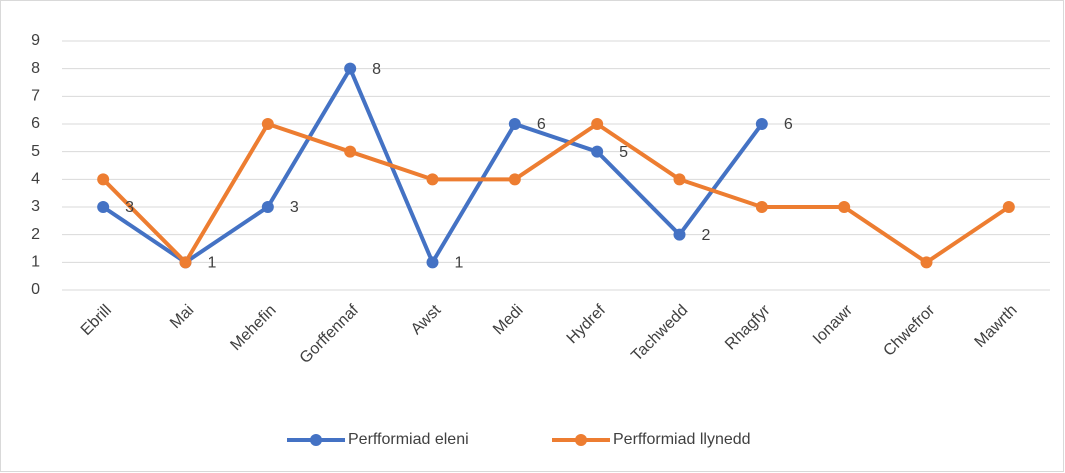  I want to click on legend-label: Perfformiad eleni, so click(408, 439).